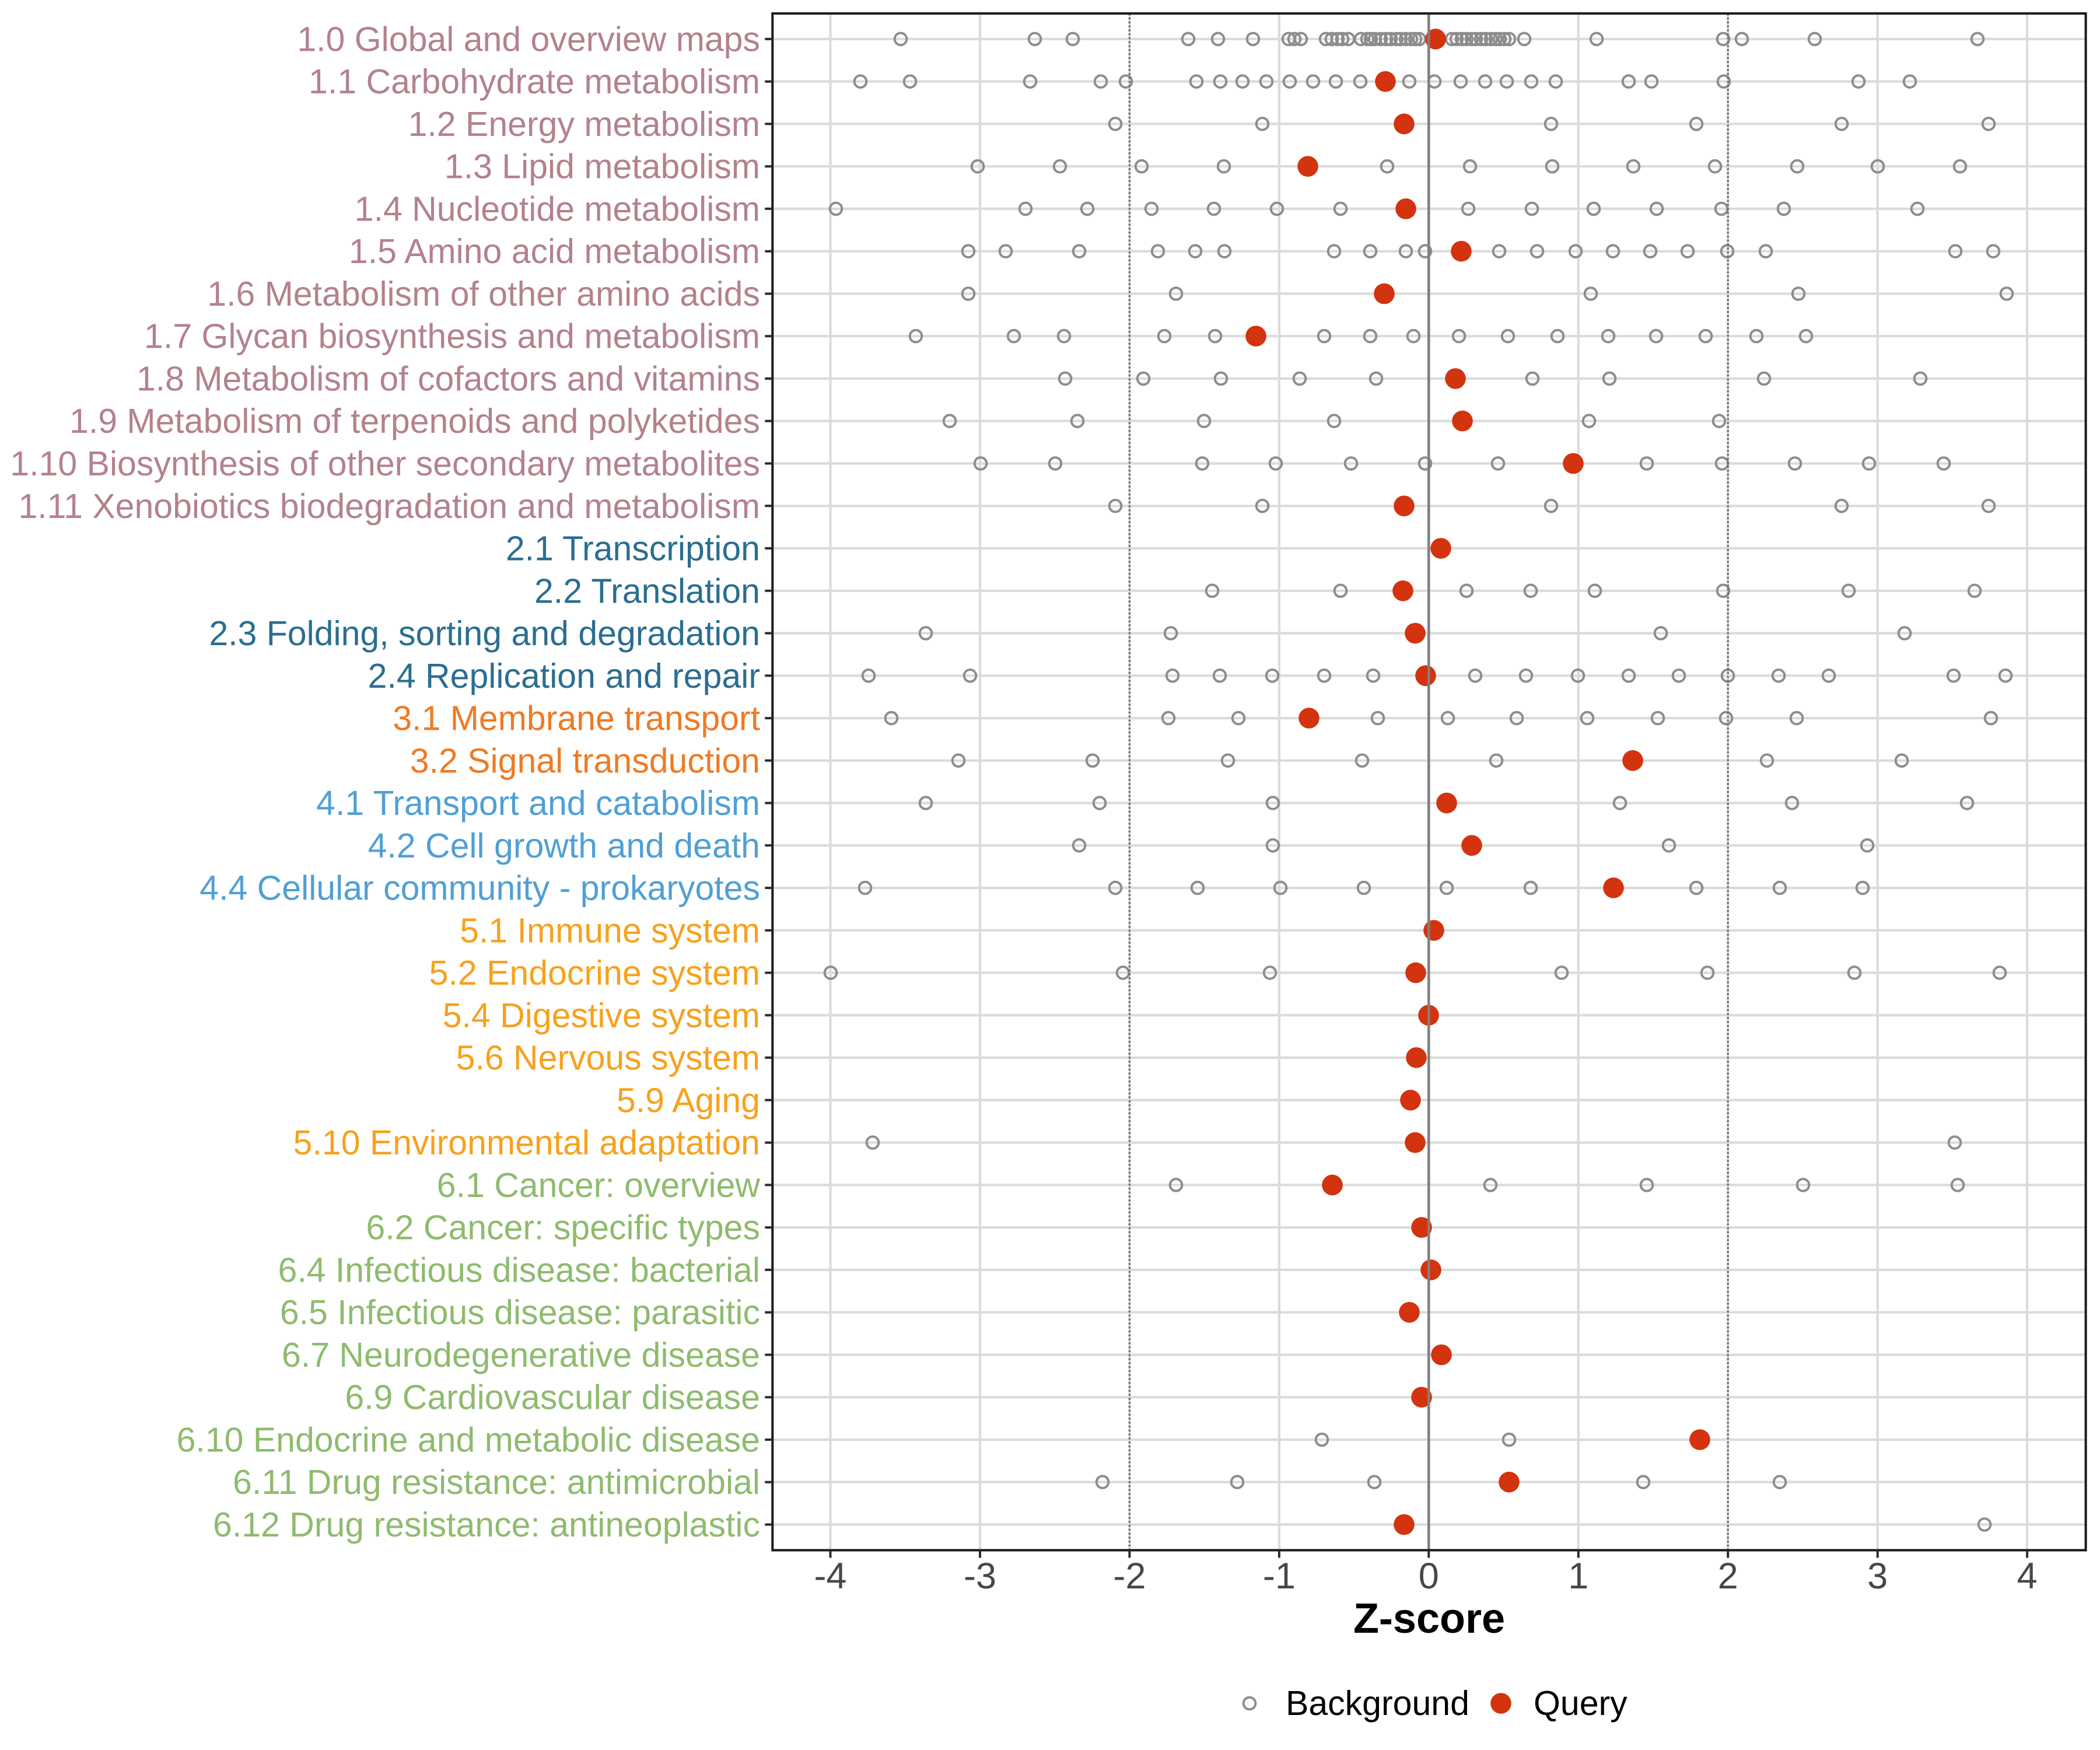 Image resolution: width=2100 pixels, height=1750 pixels. I want to click on svg-text:6.12 Drug resistance: antineop: 6.12 Drug resistance: antineoplastic, so click(487, 1525).